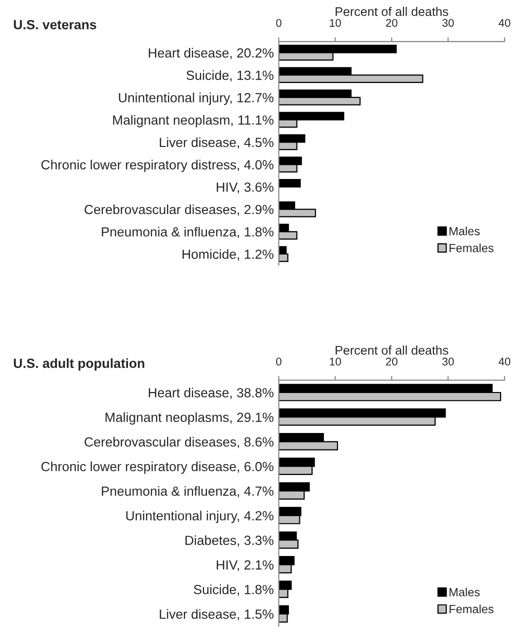  I want to click on y-tick-label: Heart disease, 38.8%, so click(211, 393).